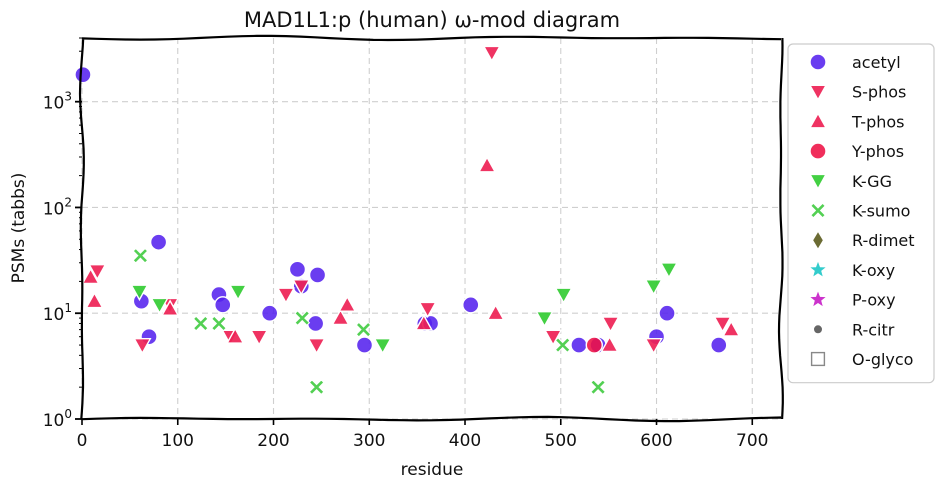 Image resolution: width=941 pixels, height=492 pixels. What do you see at coordinates (82, 441) in the screenshot?
I see `x-tick-label: 0` at bounding box center [82, 441].